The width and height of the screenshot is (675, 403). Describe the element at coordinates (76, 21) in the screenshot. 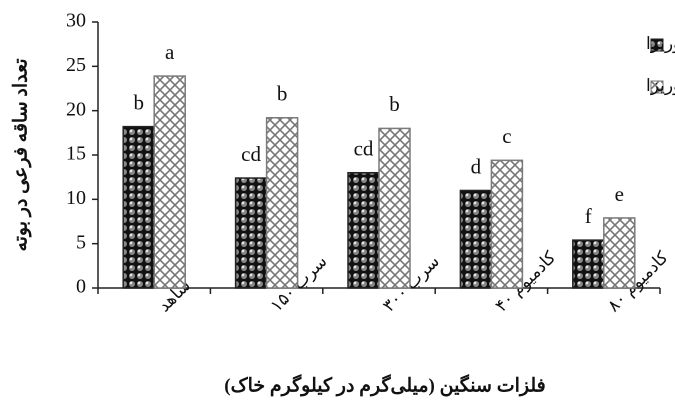

I see `y-tick-label: 30` at that location.